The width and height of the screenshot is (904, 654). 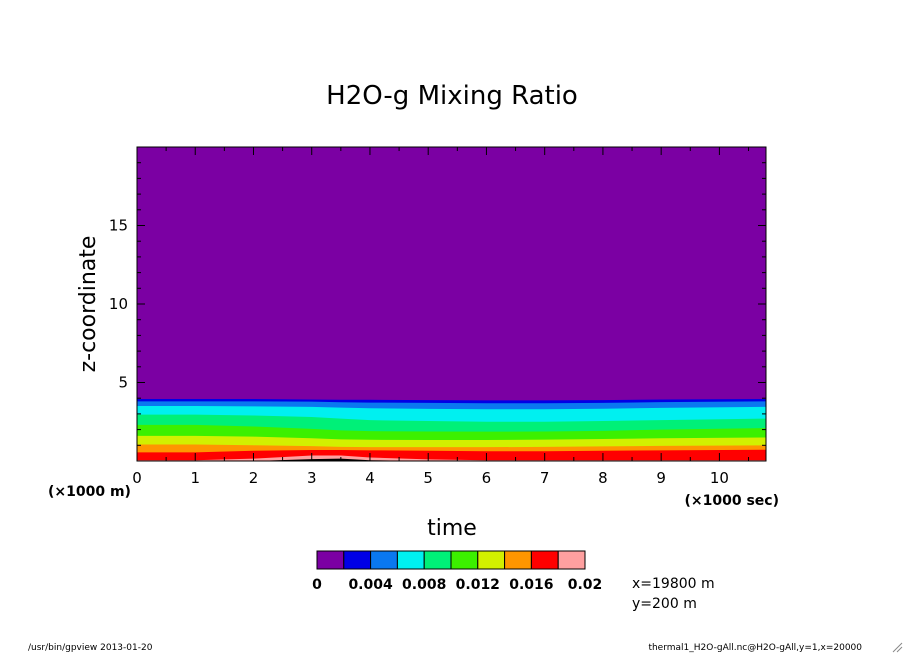 What do you see at coordinates (545, 478) in the screenshot?
I see `x-tick-label: 7` at bounding box center [545, 478].